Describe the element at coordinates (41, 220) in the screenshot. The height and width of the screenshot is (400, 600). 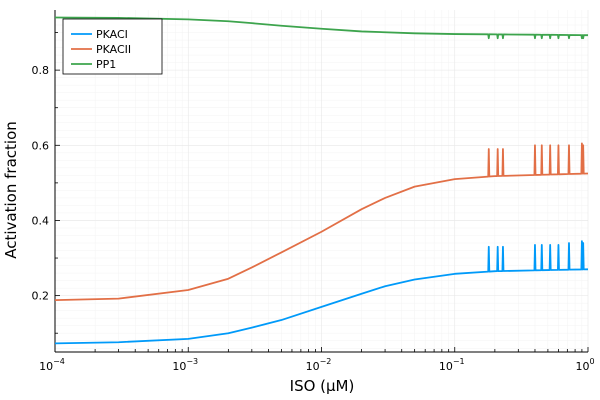
I see `y-tick-label: 0.4` at that location.